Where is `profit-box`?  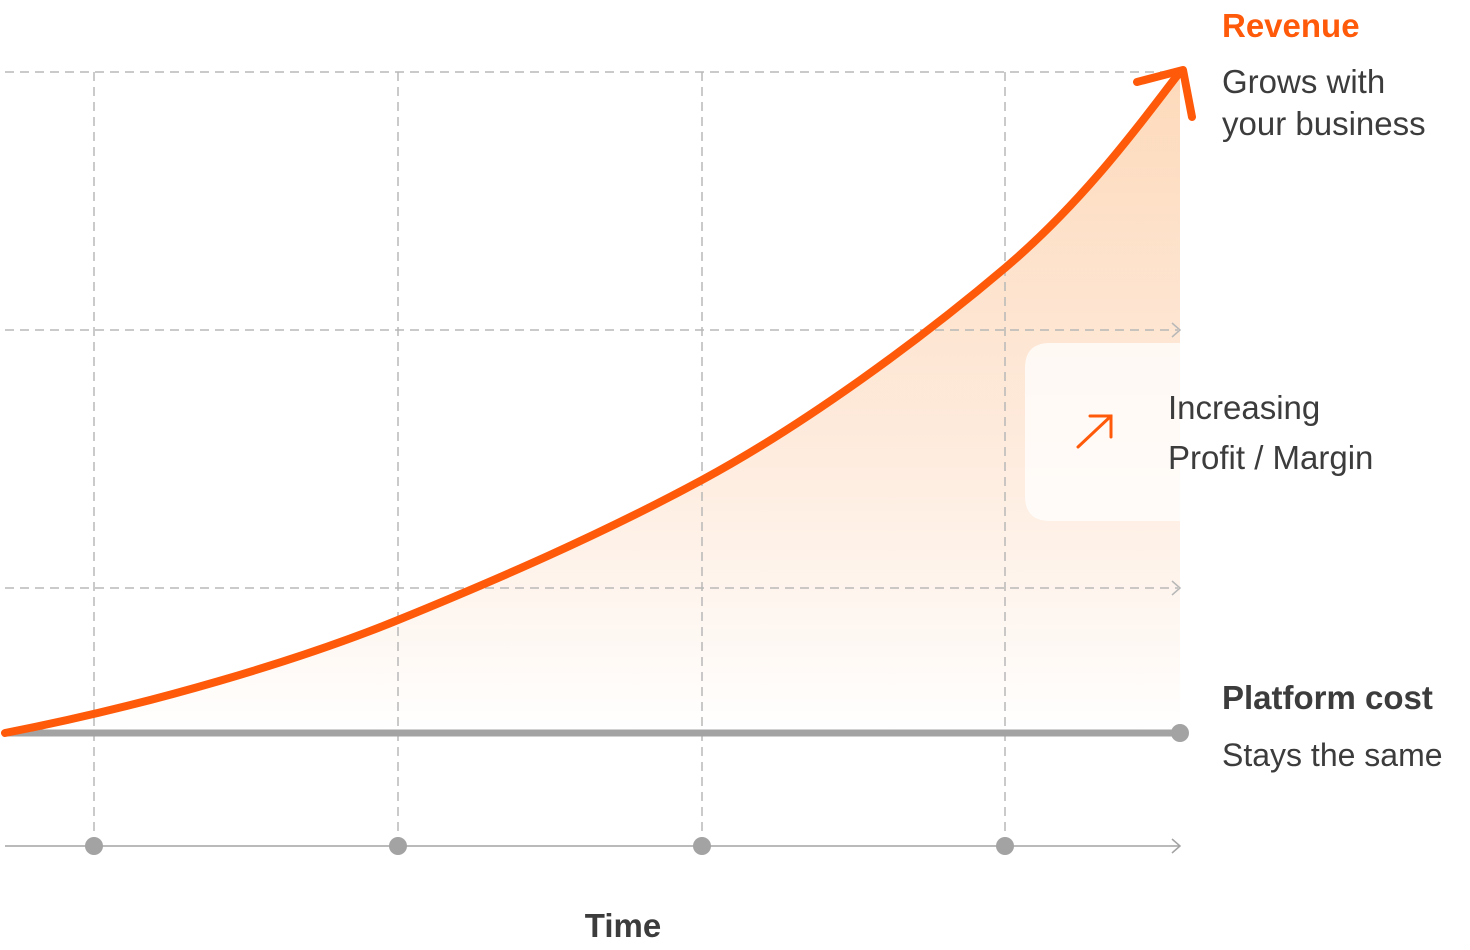 profit-box is located at coordinates (1102, 432).